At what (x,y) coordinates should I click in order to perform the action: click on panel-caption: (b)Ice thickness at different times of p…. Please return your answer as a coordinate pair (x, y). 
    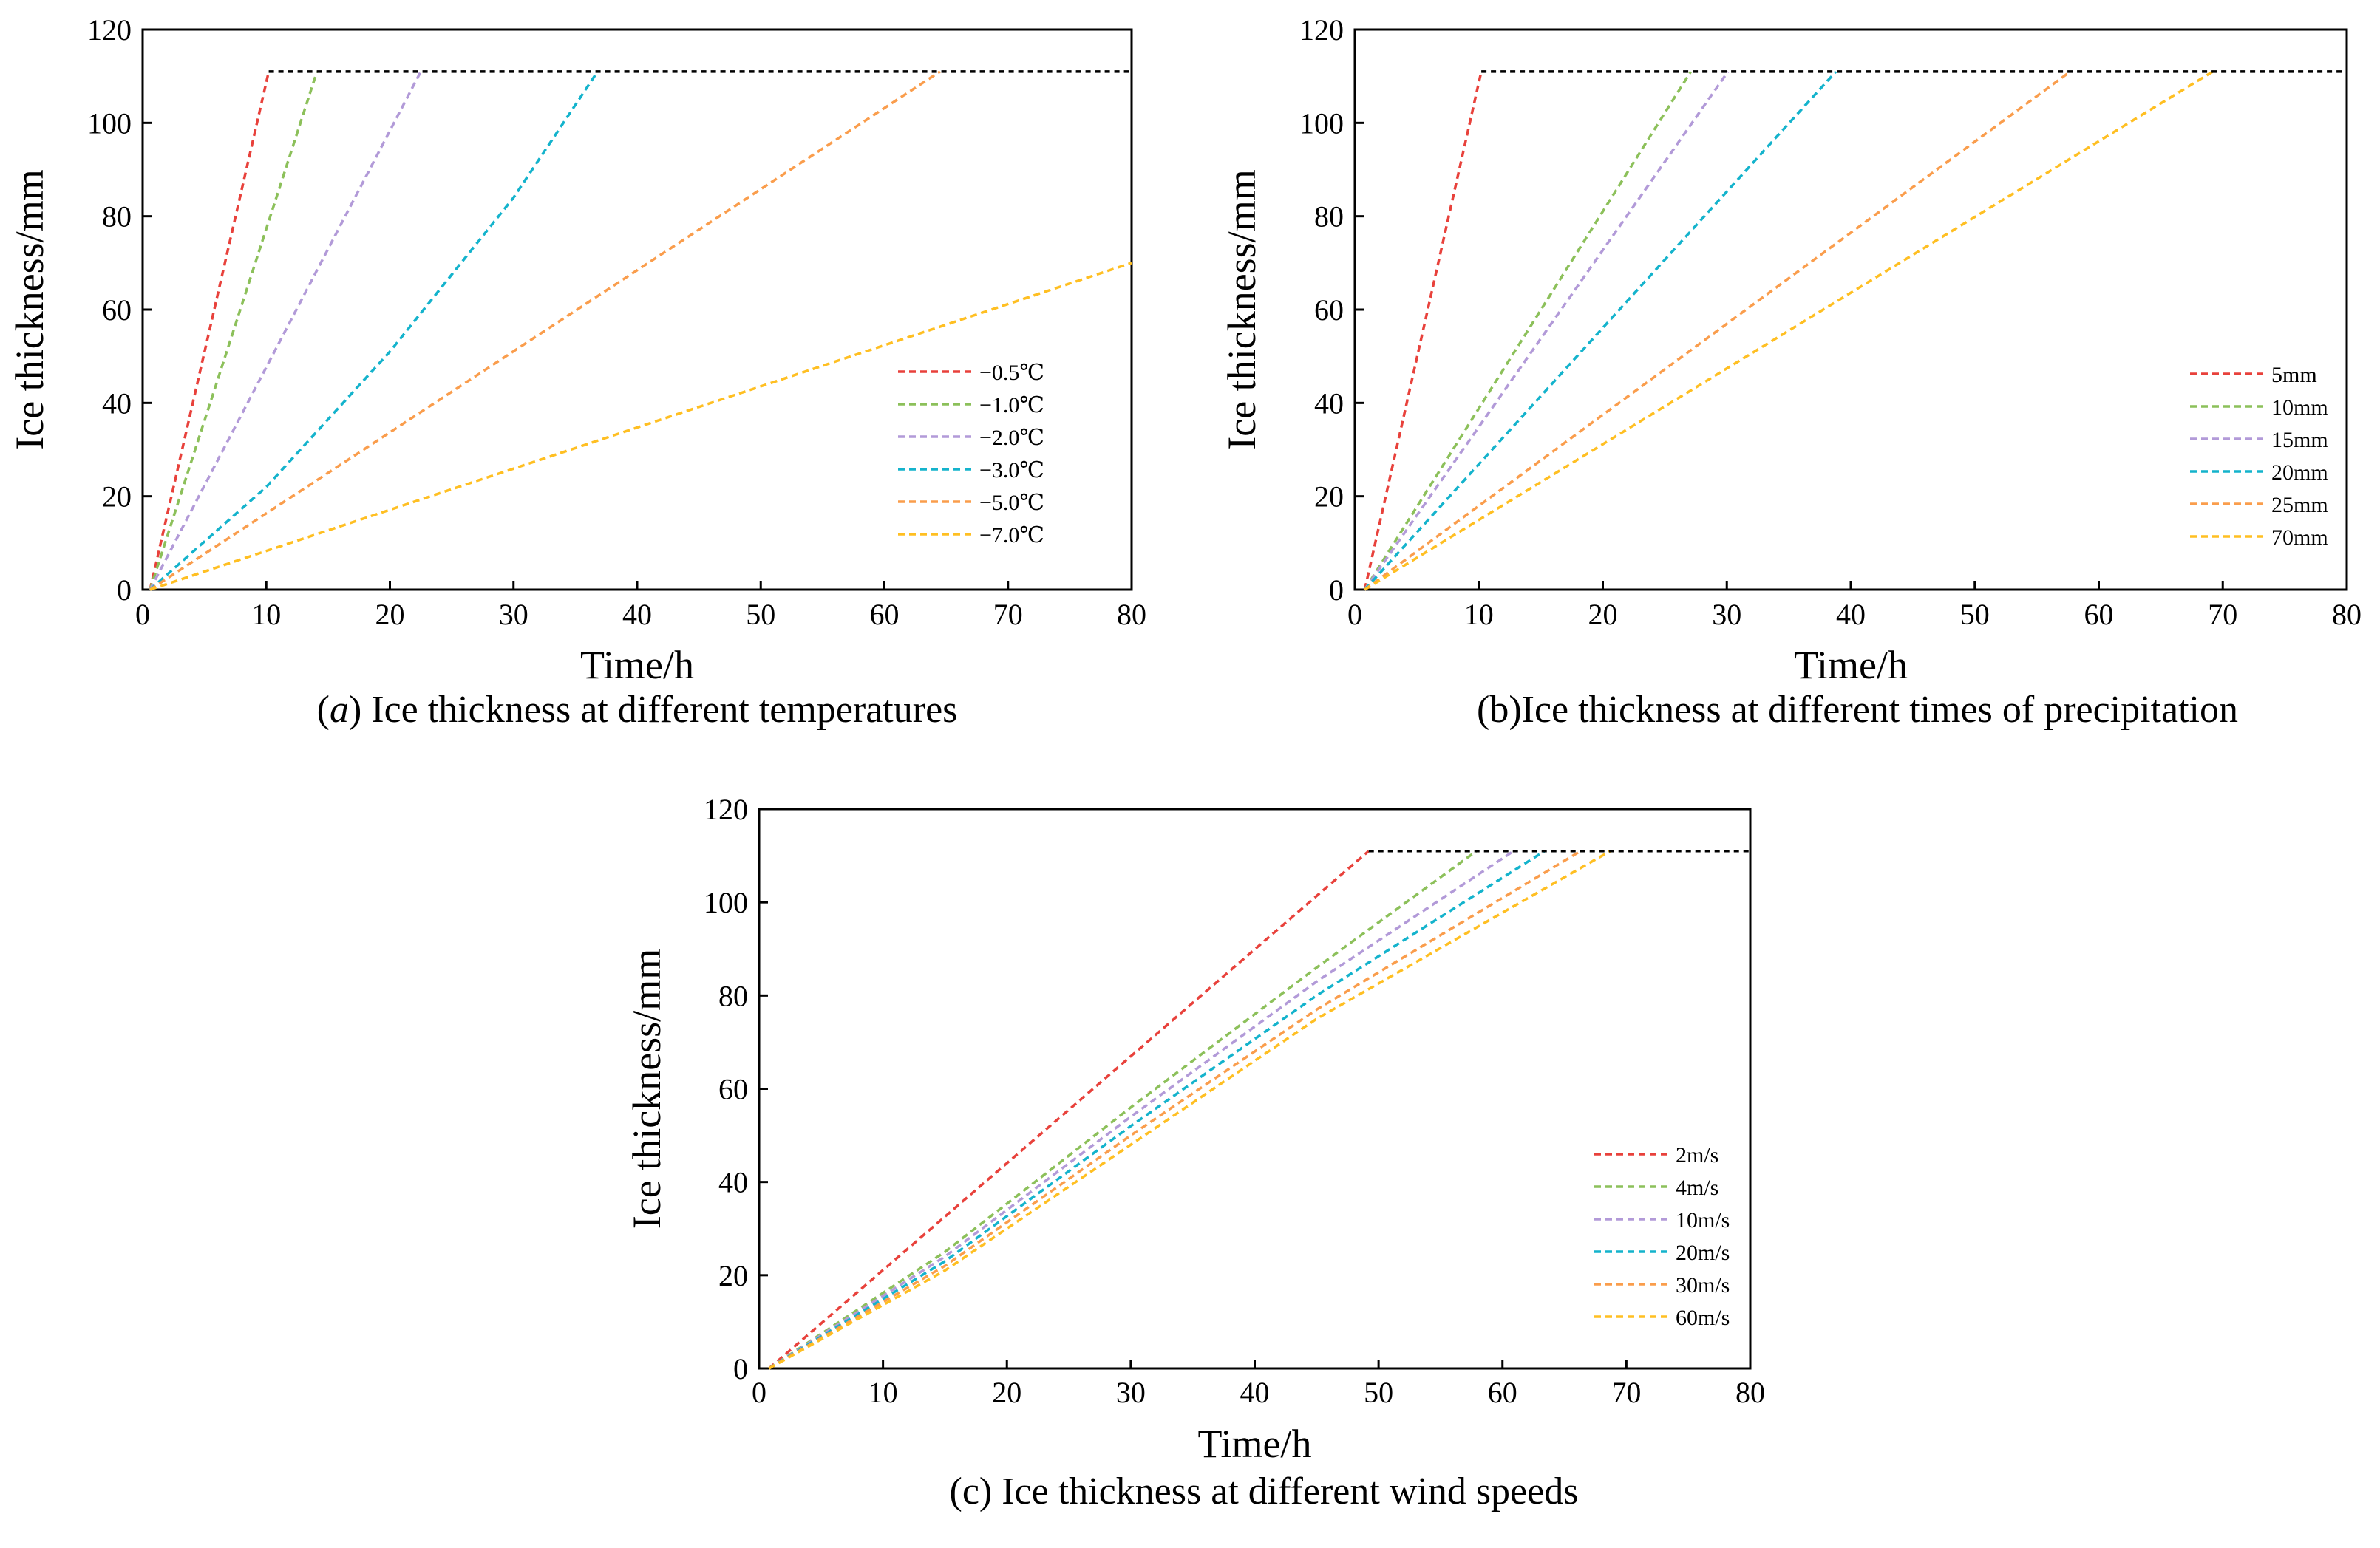
    Looking at the image, I should click on (1857, 710).